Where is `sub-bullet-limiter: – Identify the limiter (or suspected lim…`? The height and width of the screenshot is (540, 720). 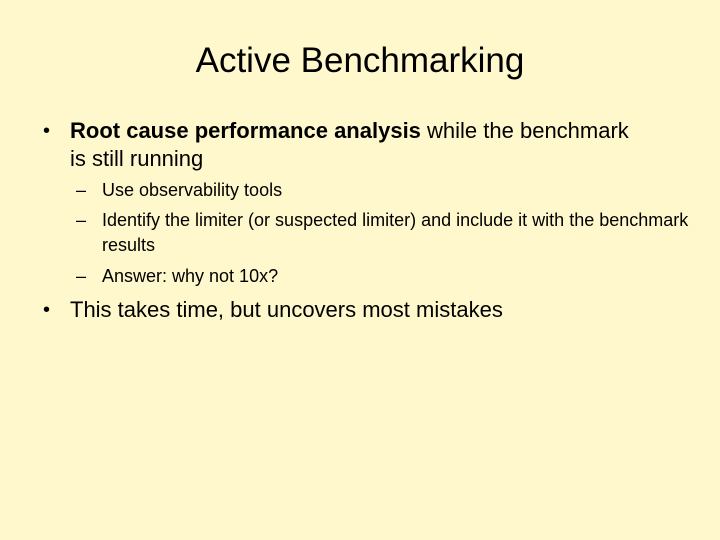
sub-bullet-limiter: – Identify the limiter (or suspected lim… is located at coordinates (384, 233).